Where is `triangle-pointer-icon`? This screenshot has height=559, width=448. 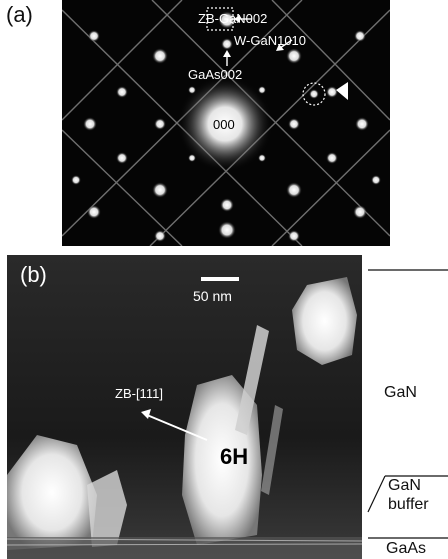
triangle-pointer-icon is located at coordinates (342, 91).